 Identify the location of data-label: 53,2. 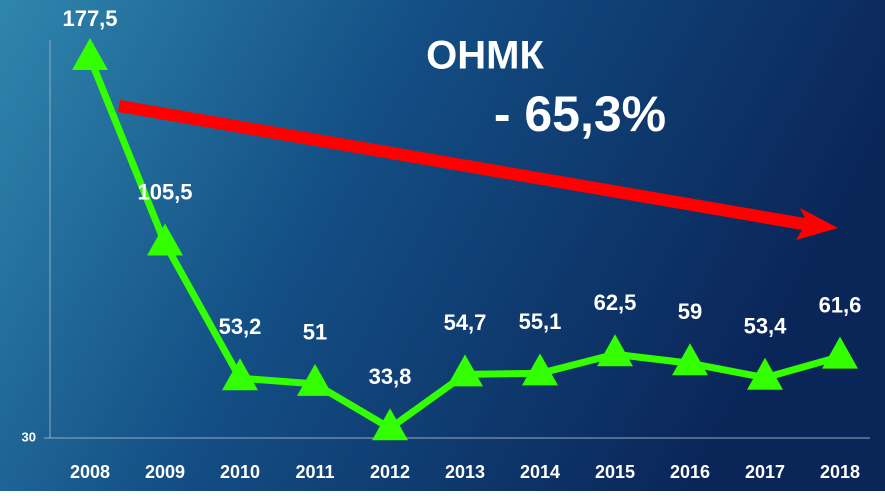
(240, 326).